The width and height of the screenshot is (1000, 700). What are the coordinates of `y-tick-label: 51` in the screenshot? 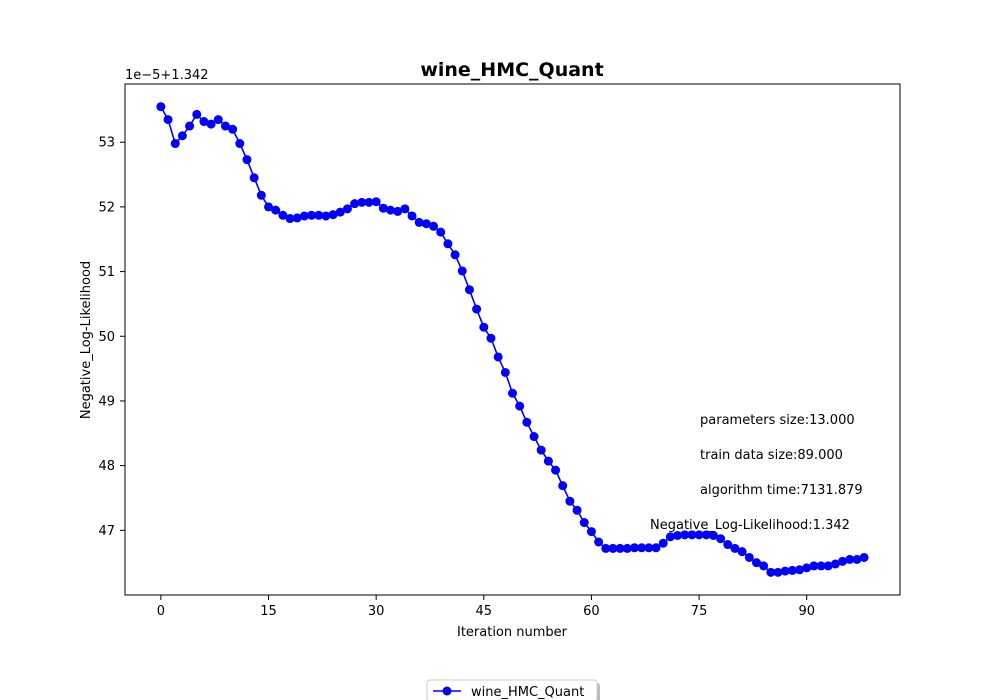 It's located at (106, 272).